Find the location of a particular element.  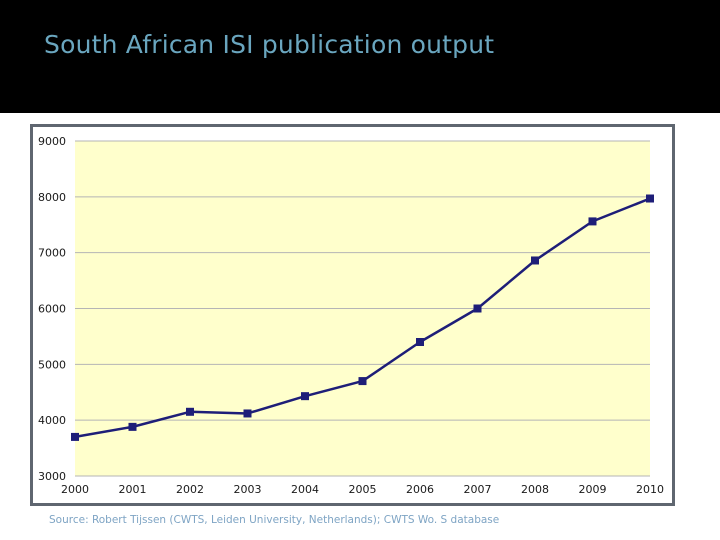

data-point-2001 is located at coordinates (132, 426).